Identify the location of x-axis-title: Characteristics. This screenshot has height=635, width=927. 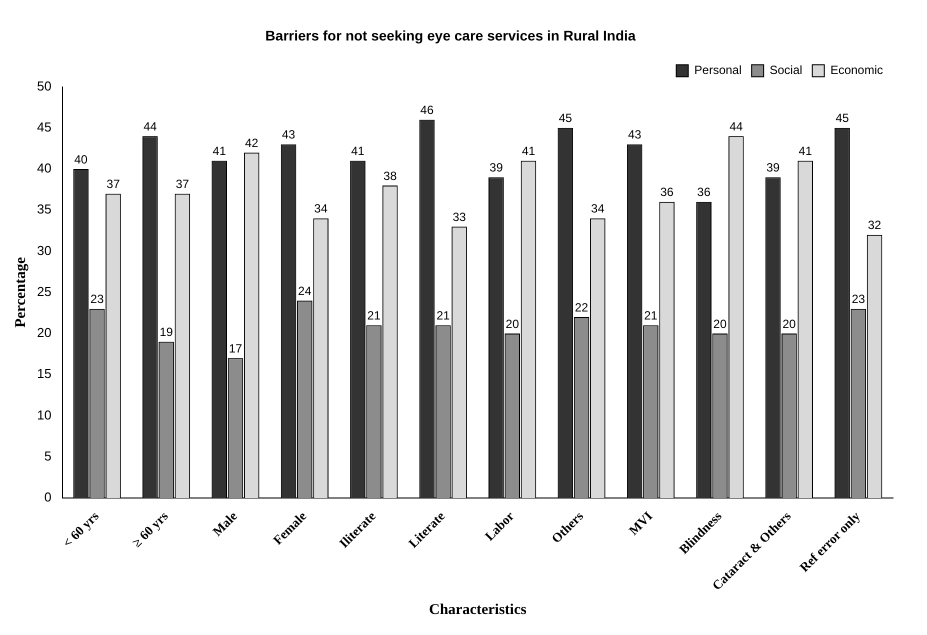
(477, 610).